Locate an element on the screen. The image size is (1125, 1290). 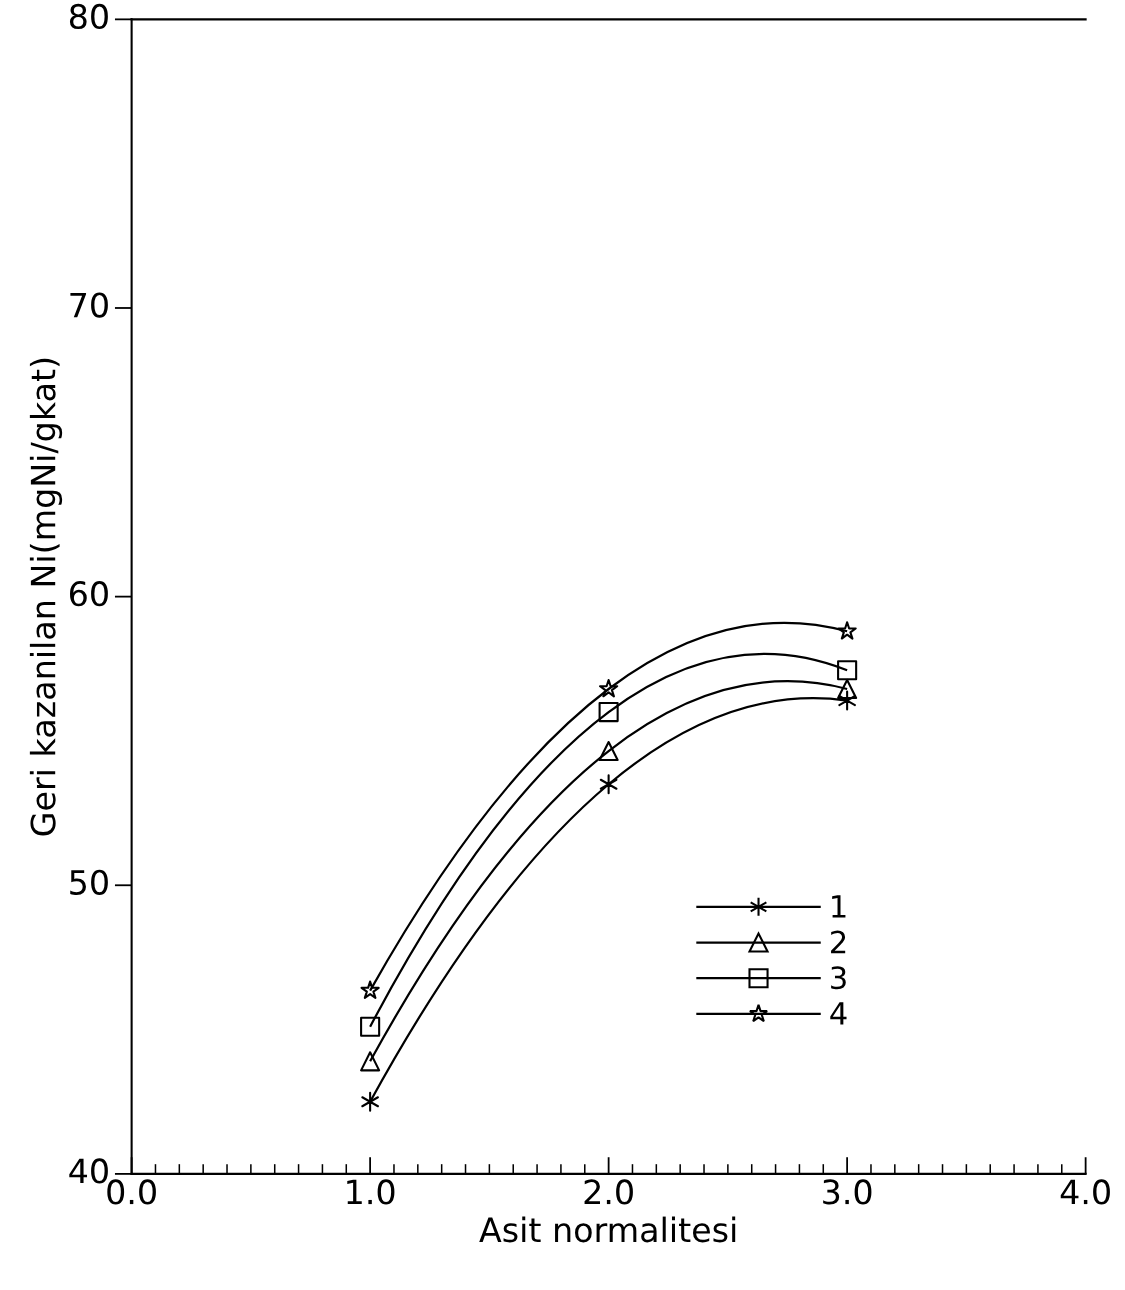
legend-label: 3 is located at coordinates (838, 978).